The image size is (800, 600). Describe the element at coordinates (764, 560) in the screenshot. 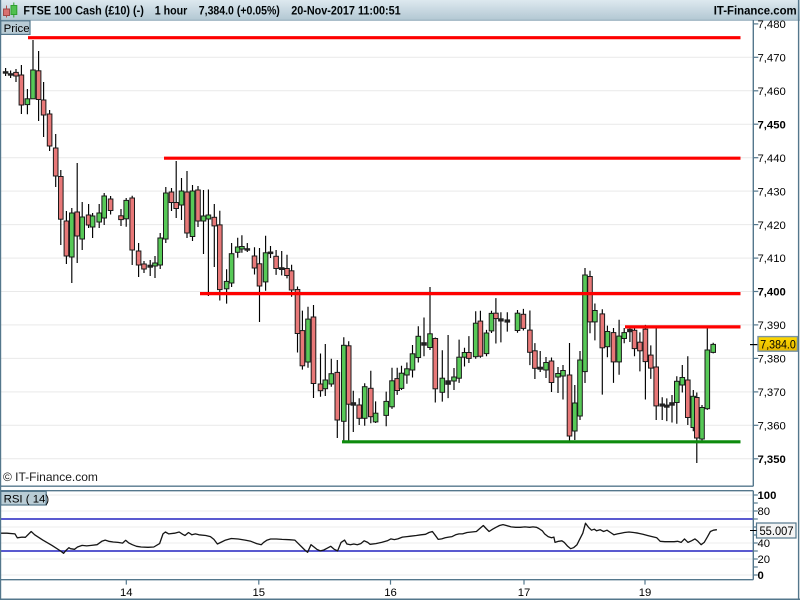

I see `svg-text: 20` at that location.